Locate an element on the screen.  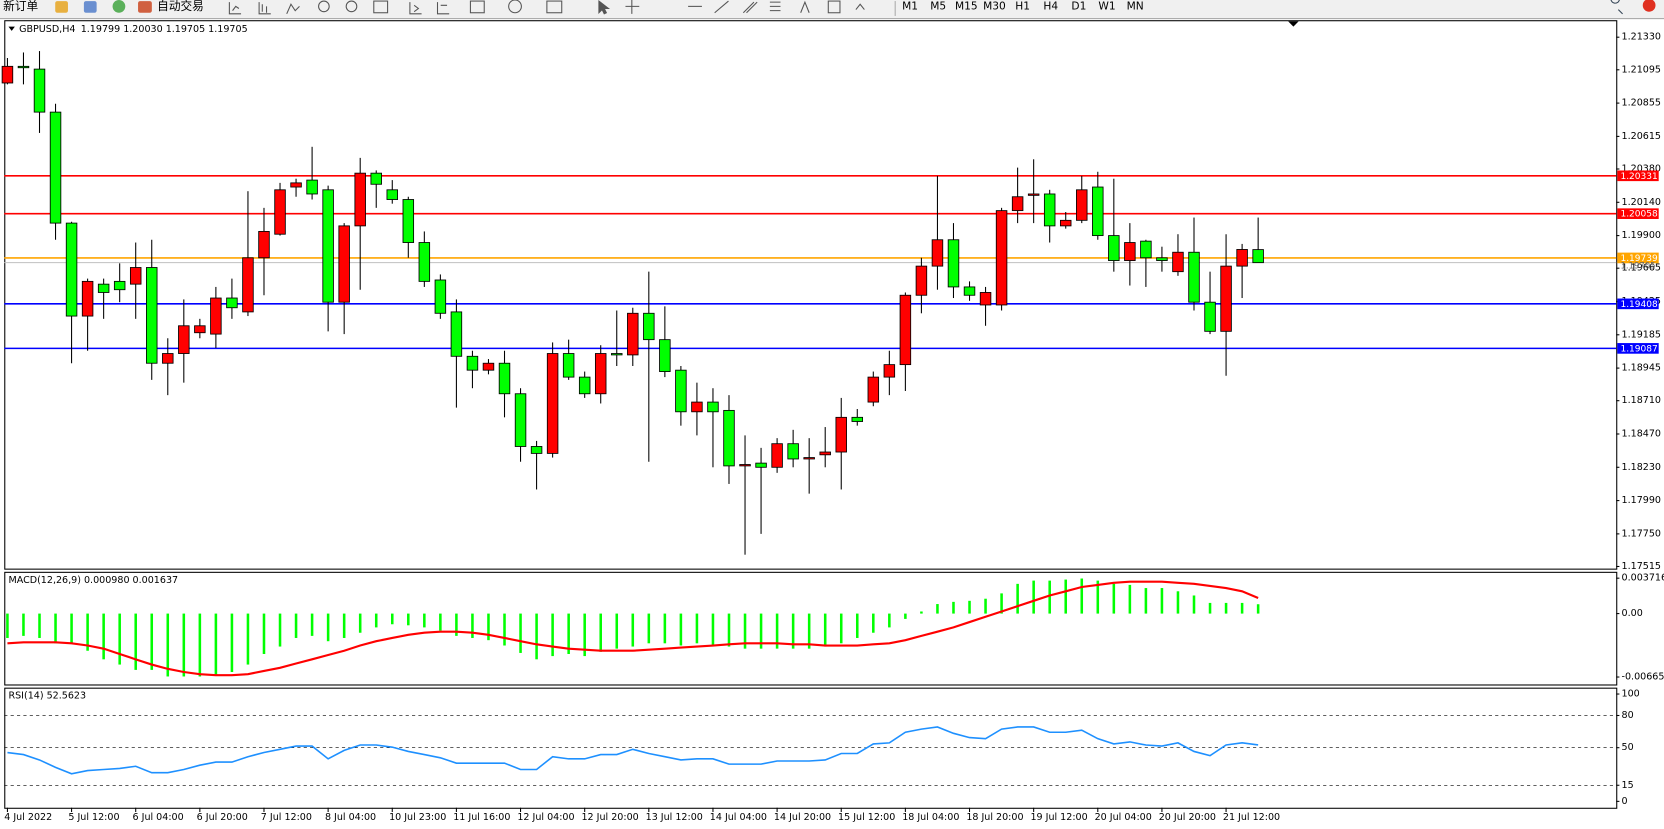
y-tick-label: 1.19665 is located at coordinates (1641, 268).